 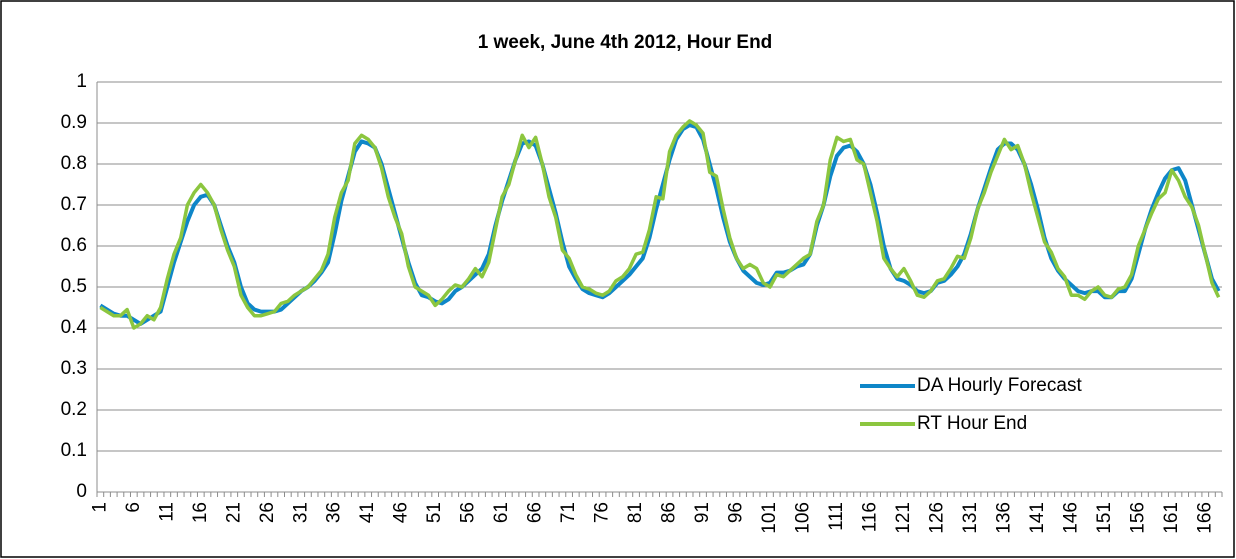 What do you see at coordinates (74, 163) in the screenshot?
I see `y-tick-label: 0.8` at bounding box center [74, 163].